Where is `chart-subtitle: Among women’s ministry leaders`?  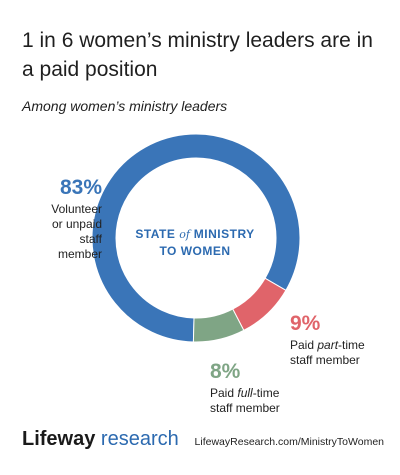
chart-subtitle: Among women’s ministry leaders is located at coordinates (125, 106).